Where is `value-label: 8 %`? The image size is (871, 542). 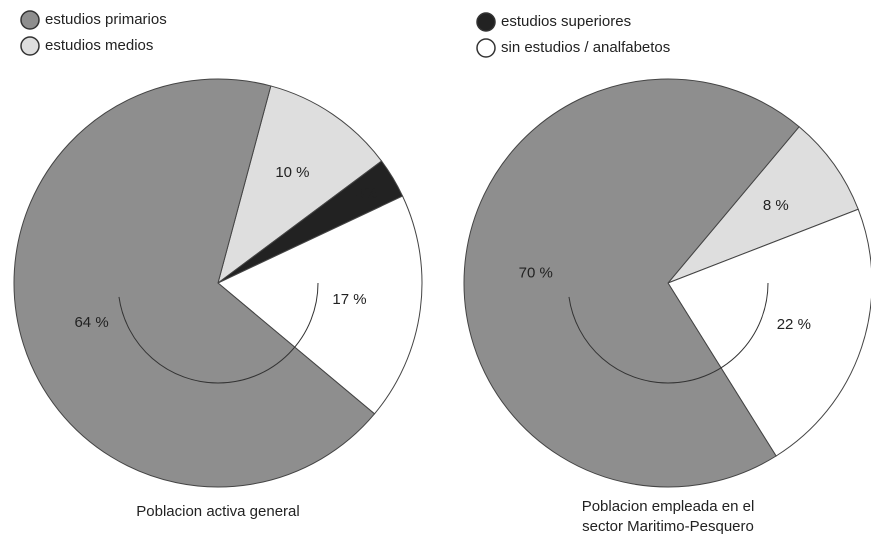
value-label: 8 % is located at coordinates (776, 205).